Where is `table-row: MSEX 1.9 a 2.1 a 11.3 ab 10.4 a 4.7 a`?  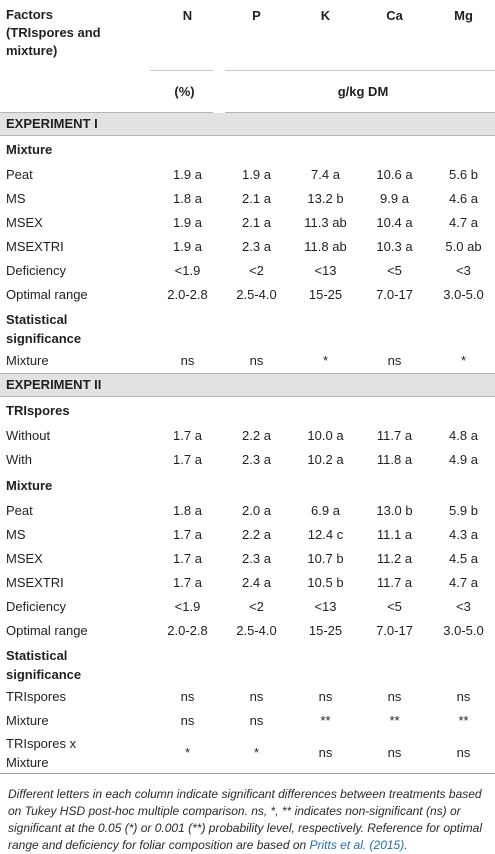
table-row: MSEX 1.9 a 2.1 a 11.3 ab 10.4 a 4.7 a is located at coordinates (247, 223).